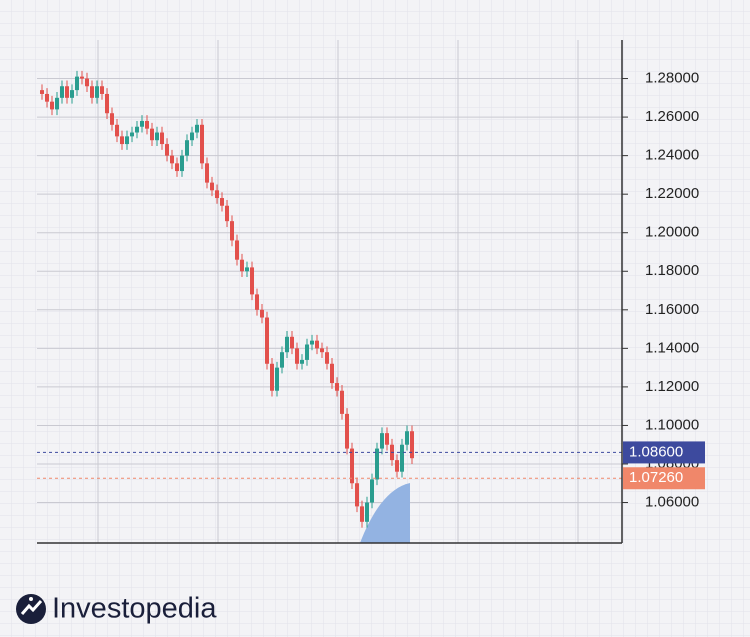 This screenshot has height=637, width=750. Describe the element at coordinates (656, 477) in the screenshot. I see `level-label: 1.07260` at that location.